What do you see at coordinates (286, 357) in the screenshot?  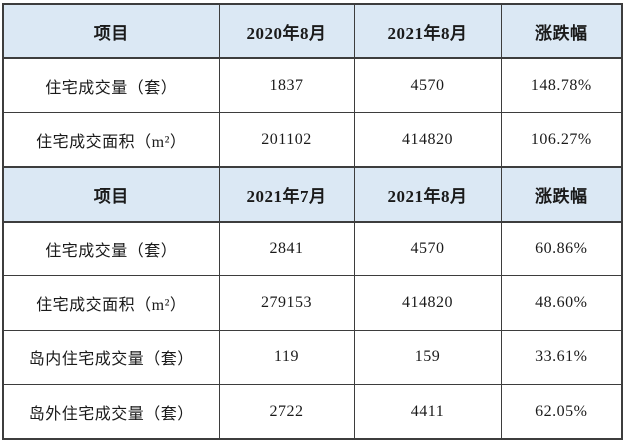 I see `value-cell: 119` at bounding box center [286, 357].